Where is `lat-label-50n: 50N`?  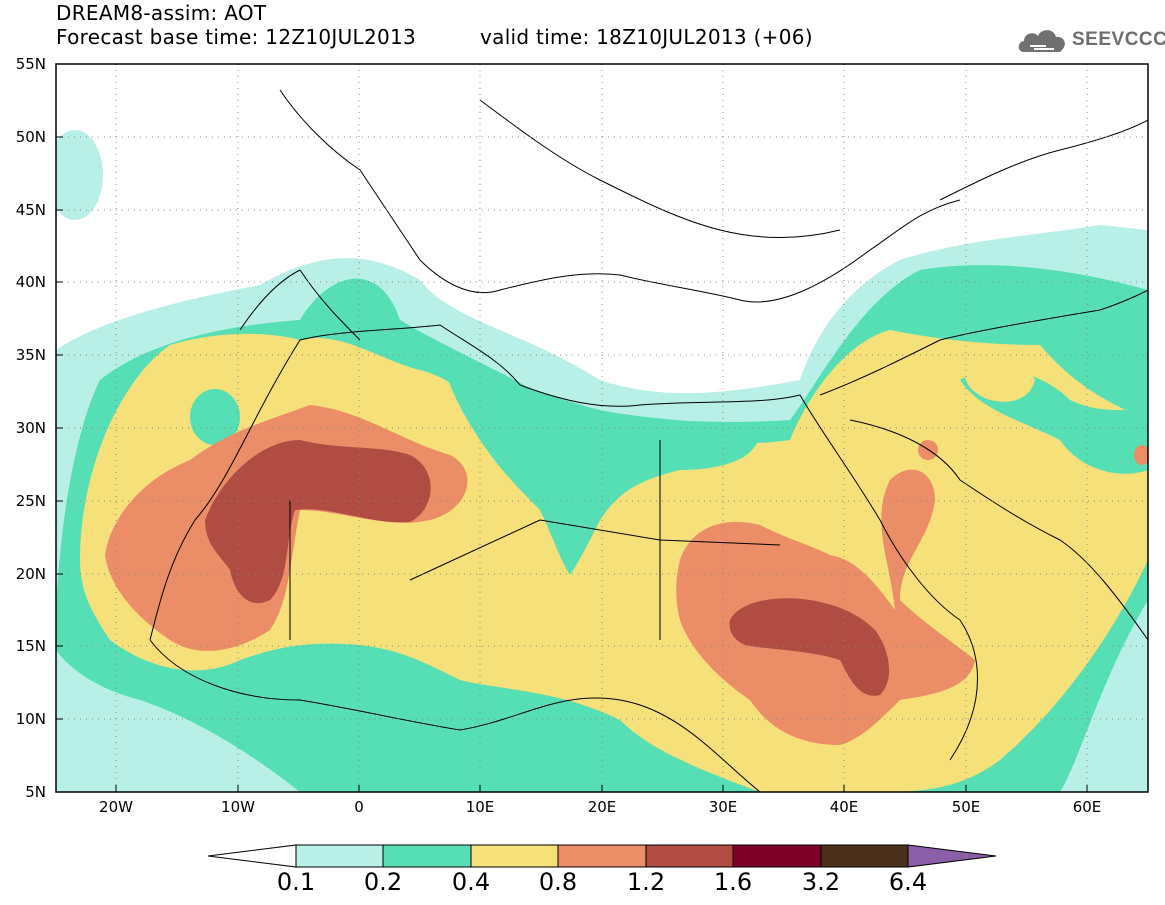 lat-label-50n: 50N is located at coordinates (31, 137).